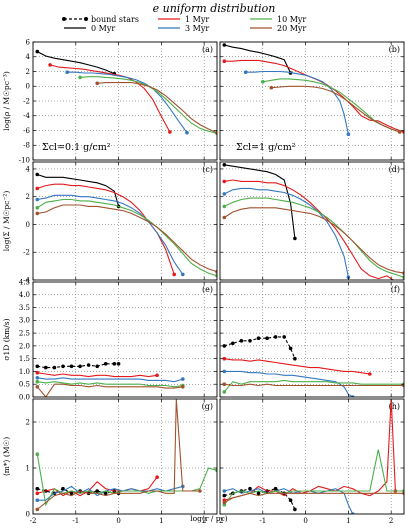 The image size is (407, 528). I want to click on panel: 4 2 0 -2 -4 (c) log(Σ / M☉pc⁻²), so click(110, 222).